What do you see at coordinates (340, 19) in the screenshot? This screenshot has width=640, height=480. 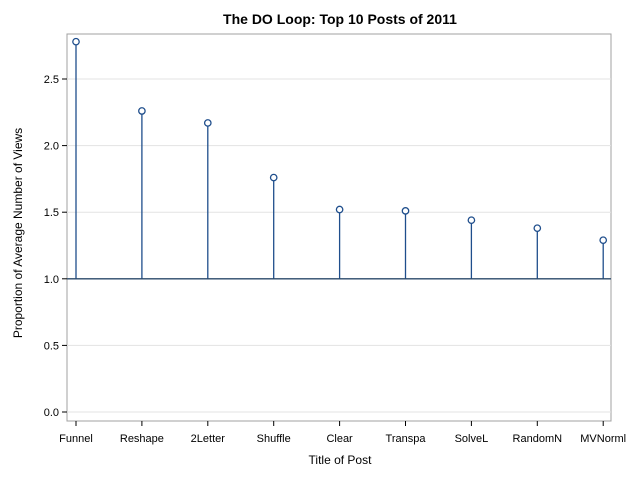 I see `chart-title: The DO Loop: Top 10 Posts of 2011` at bounding box center [340, 19].